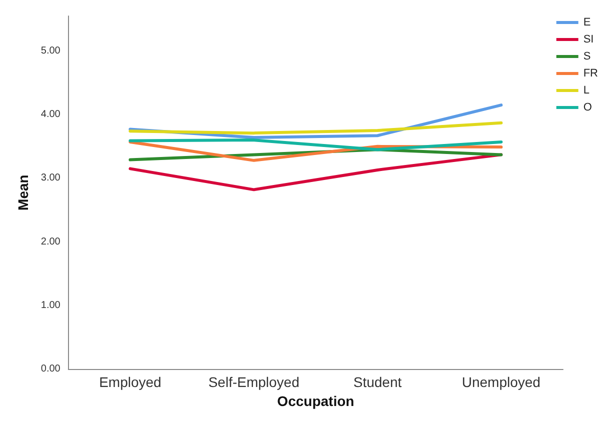 The image size is (611, 421). Describe the element at coordinates (590, 74) in the screenshot. I see `legend-label: FR` at that location.